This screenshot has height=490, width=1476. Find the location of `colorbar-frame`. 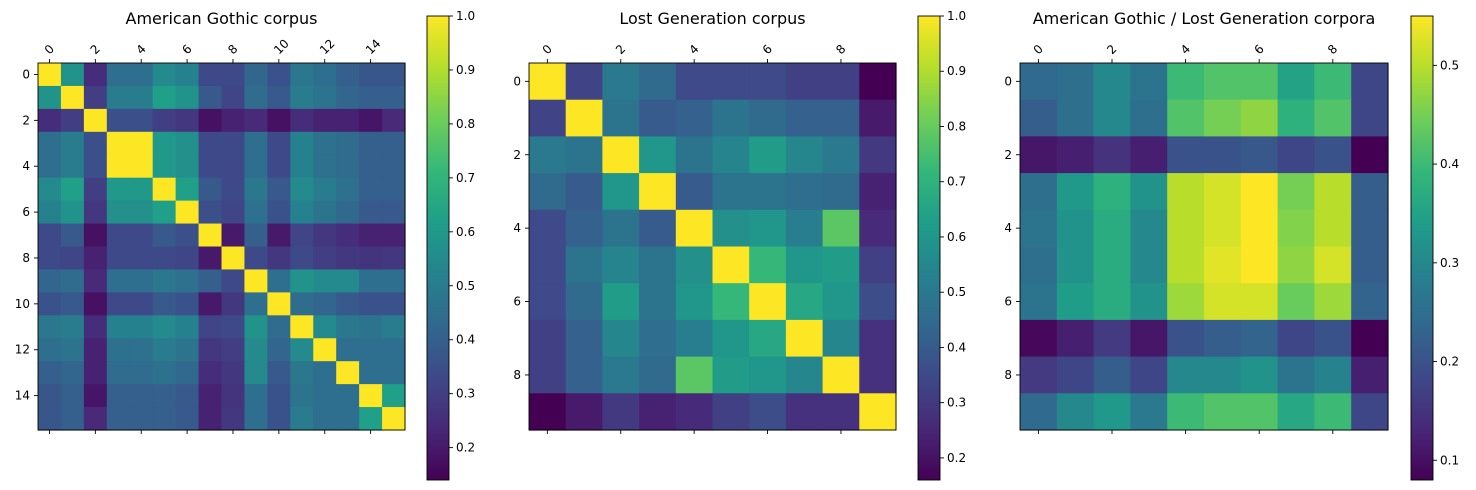

colorbar-frame is located at coordinates (438, 248).